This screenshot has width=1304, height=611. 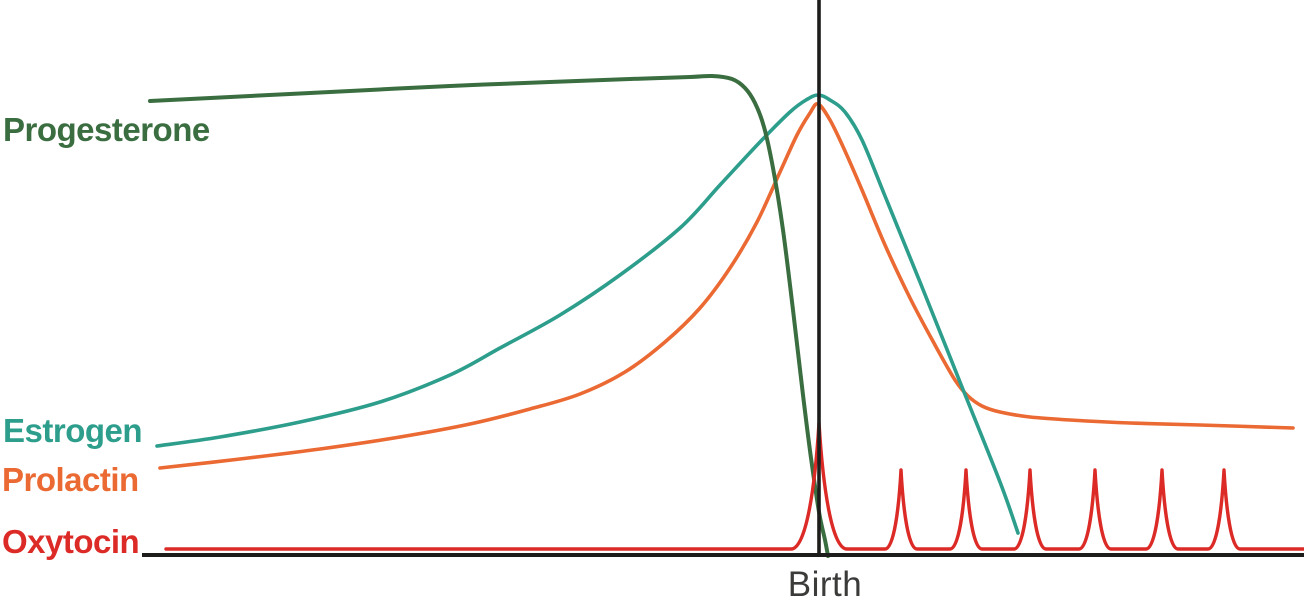 What do you see at coordinates (73, 430) in the screenshot?
I see `series-label-estrogen: Estrogen` at bounding box center [73, 430].